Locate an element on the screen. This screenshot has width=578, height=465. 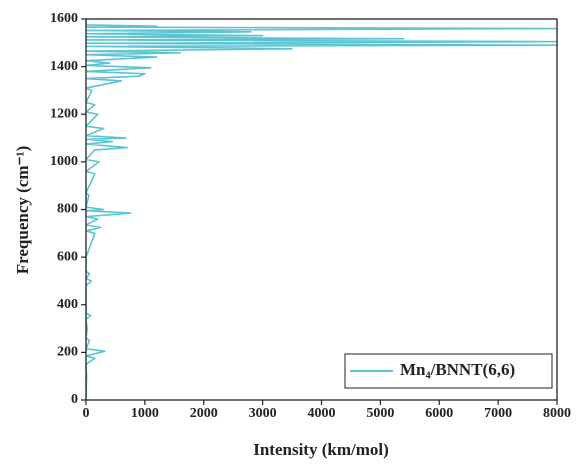
x-tick-label: 0 is located at coordinates (86, 413).